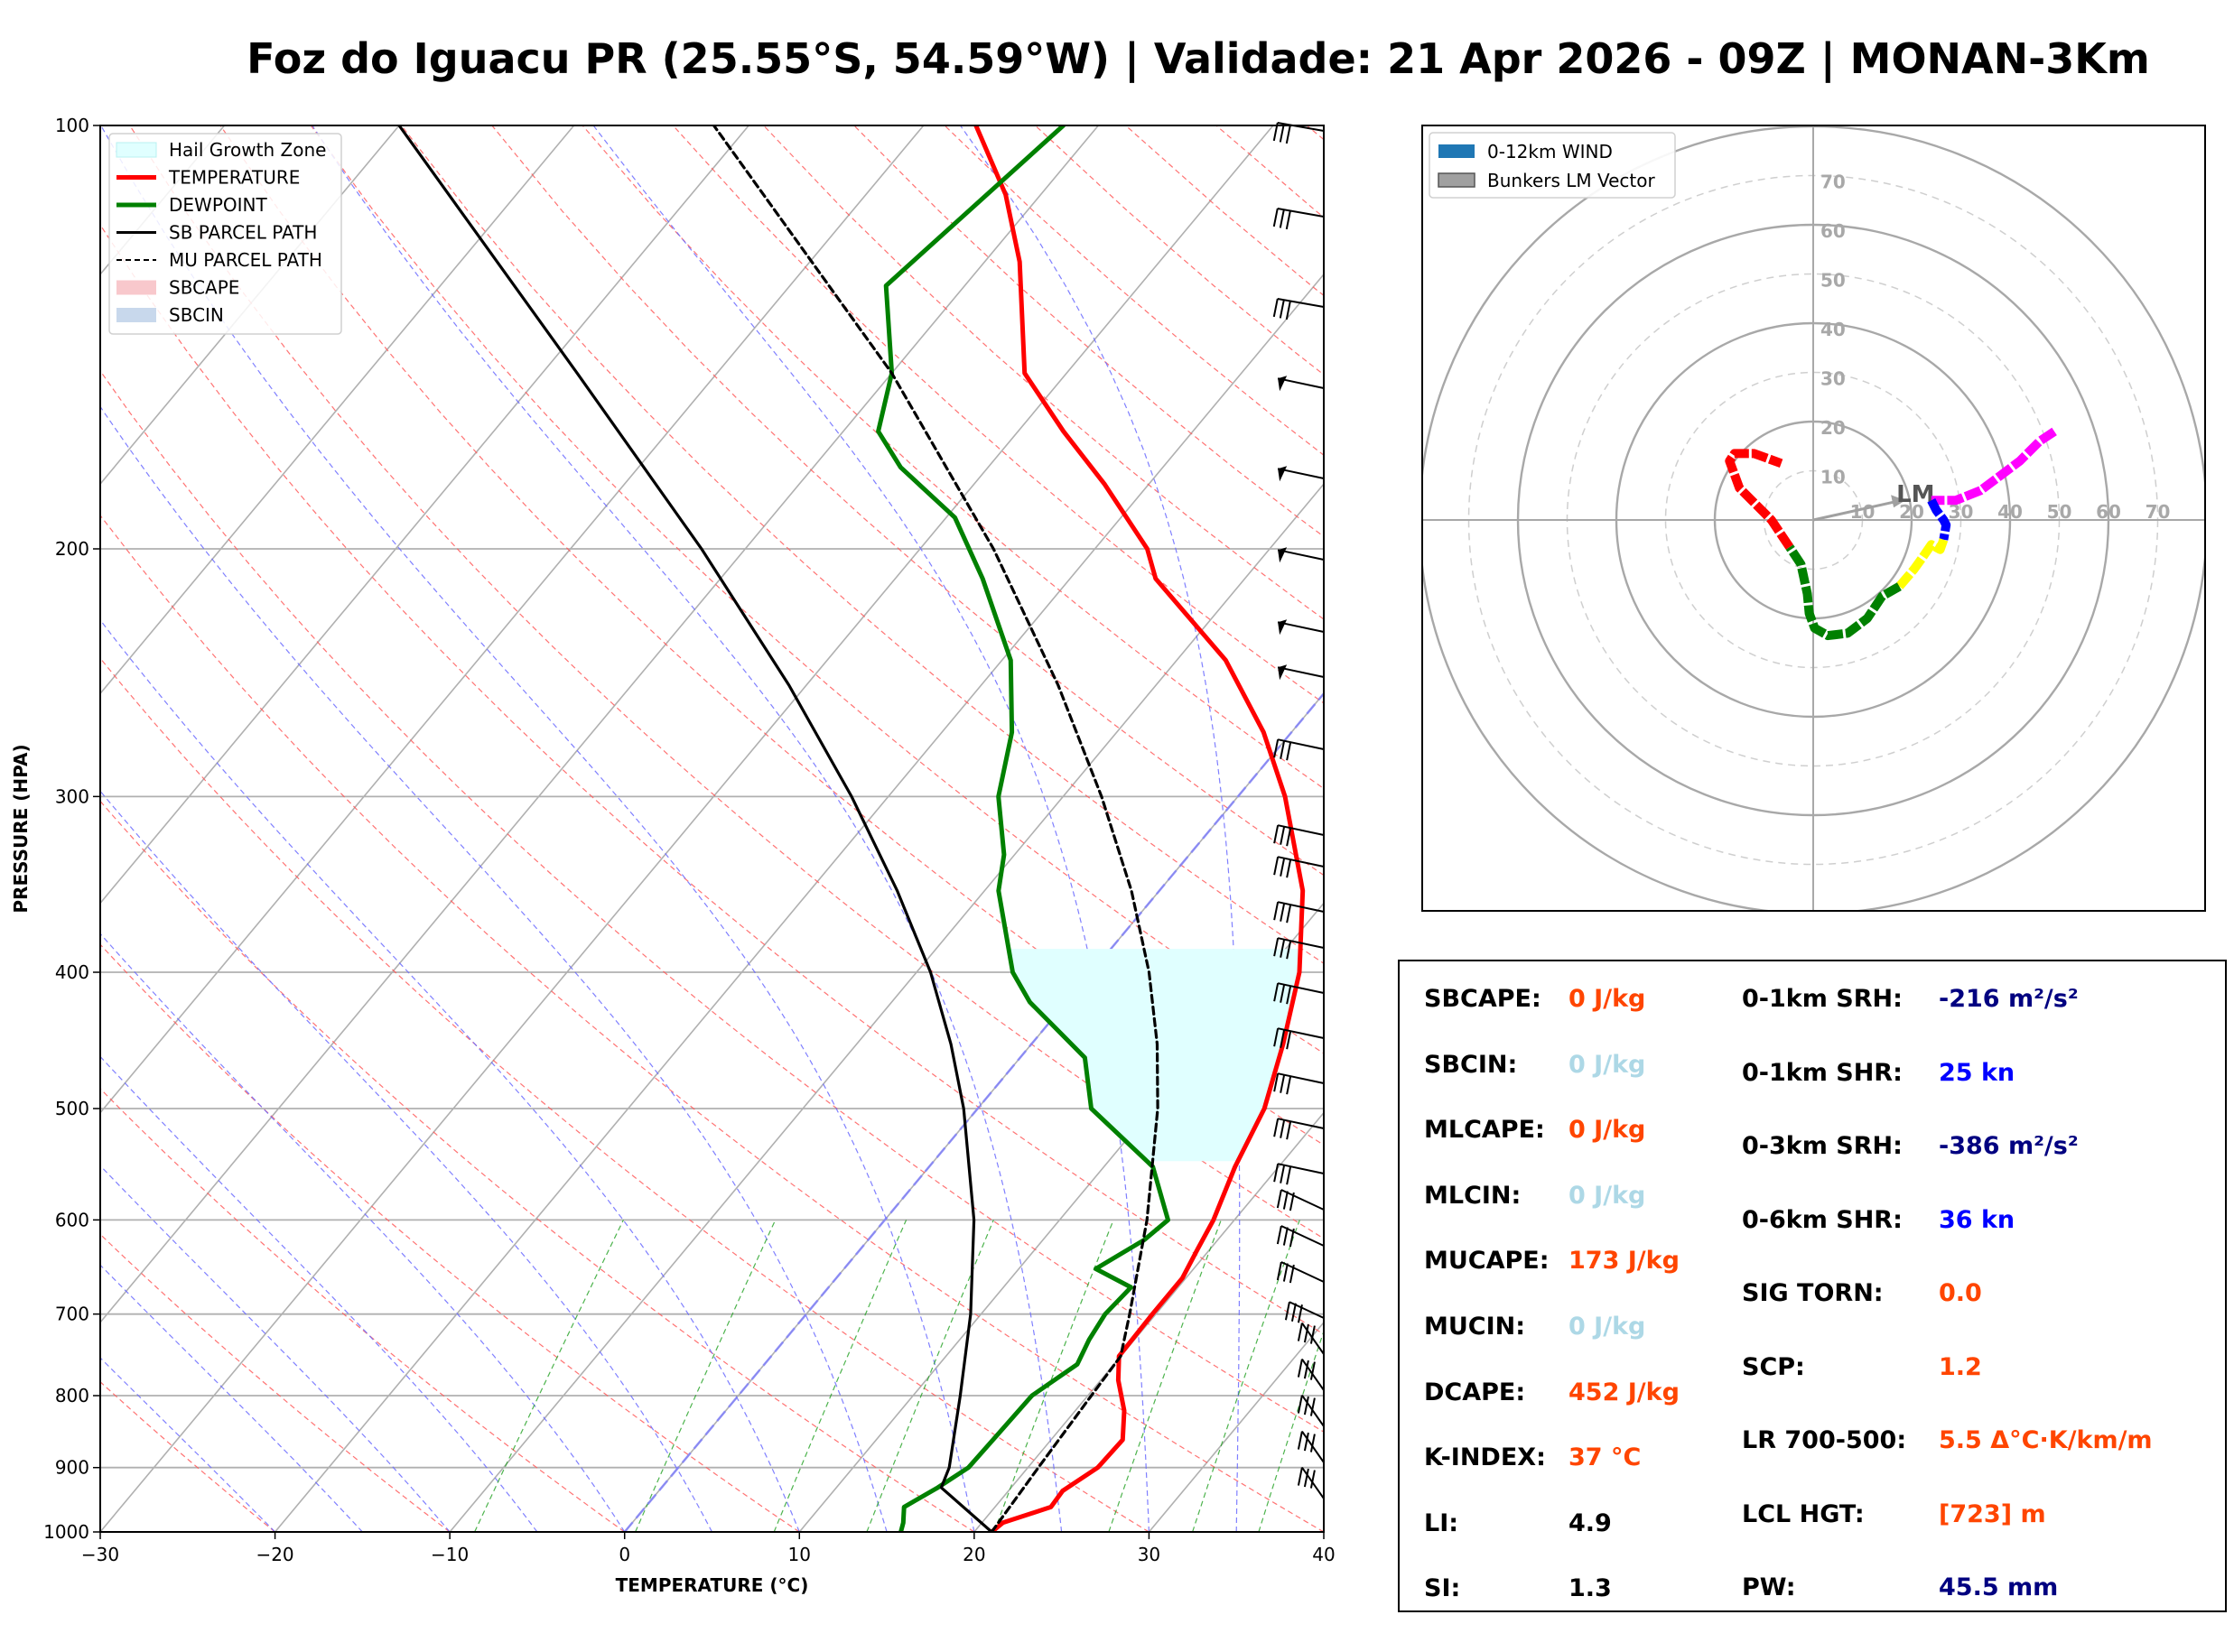 The height and width of the screenshot is (1652, 2234). What do you see at coordinates (1323, 1554) in the screenshot?
I see `x-tick-label: 40` at bounding box center [1323, 1554].